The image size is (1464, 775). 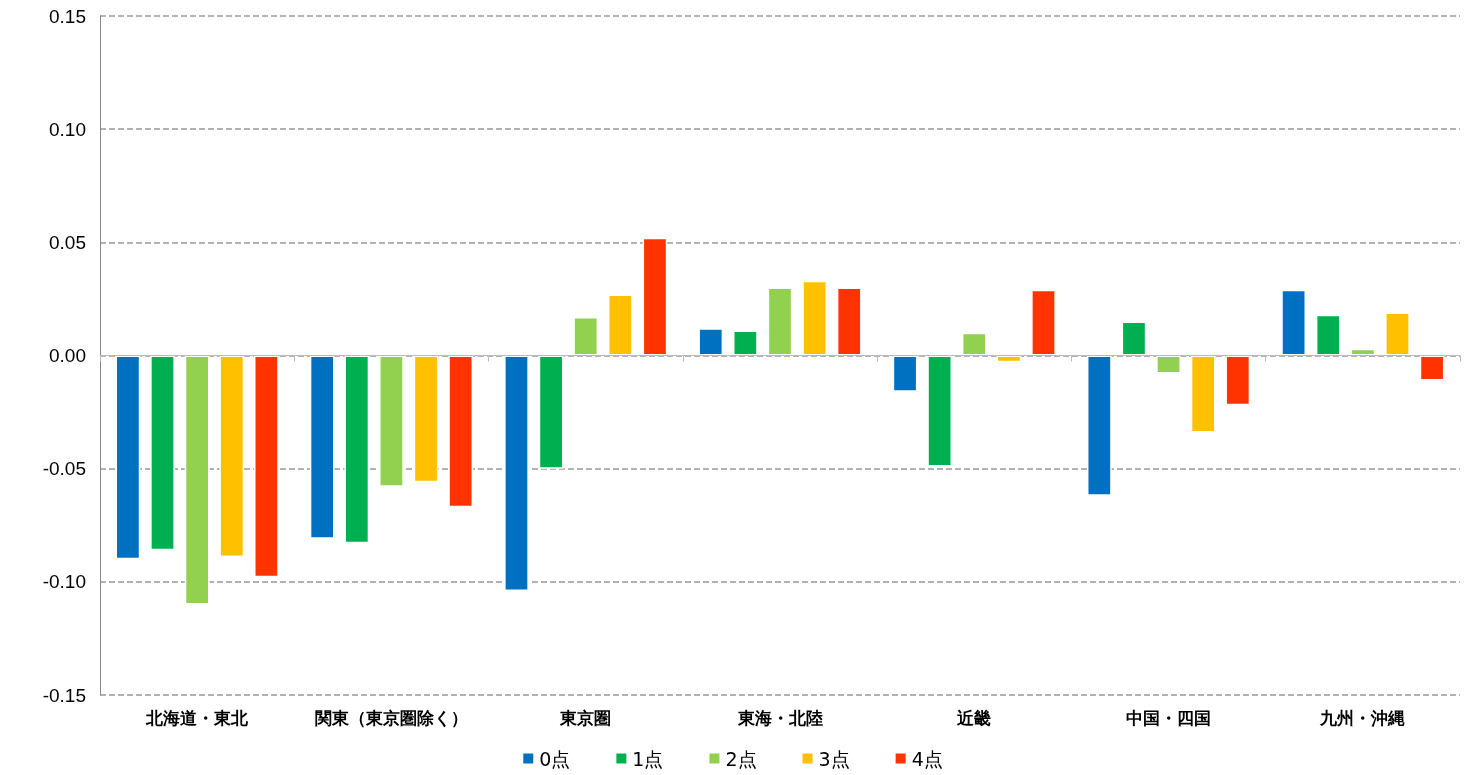 What do you see at coordinates (1169, 717) in the screenshot?
I see `x-tick-label: 中国・四国` at bounding box center [1169, 717].